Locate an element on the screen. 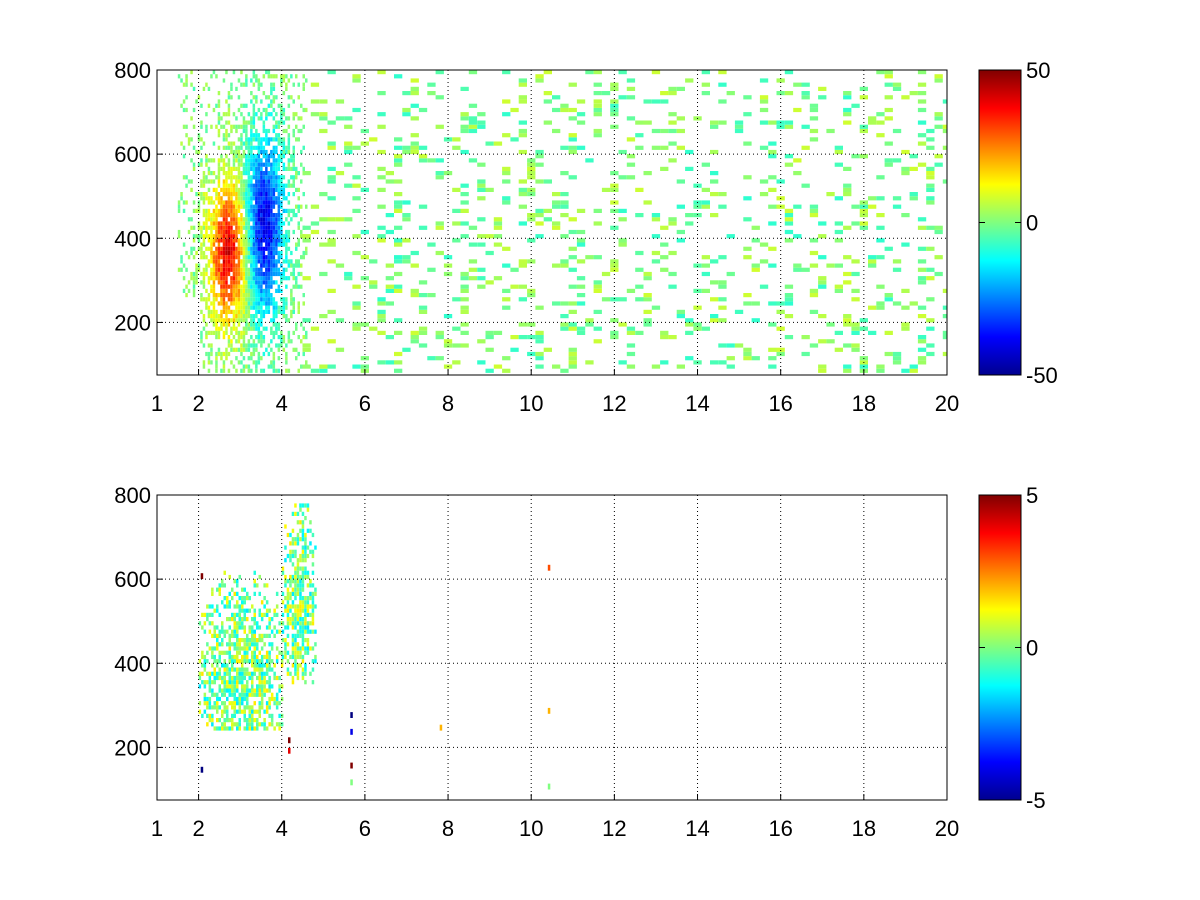 This screenshot has width=1200, height=900. x-tick-label: 16 is located at coordinates (780, 403).